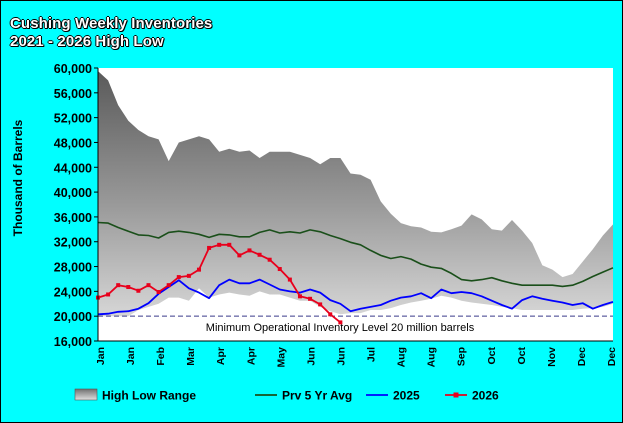  Describe the element at coordinates (73, 243) in the screenshot. I see `y-tick-label: 32,000` at that location.